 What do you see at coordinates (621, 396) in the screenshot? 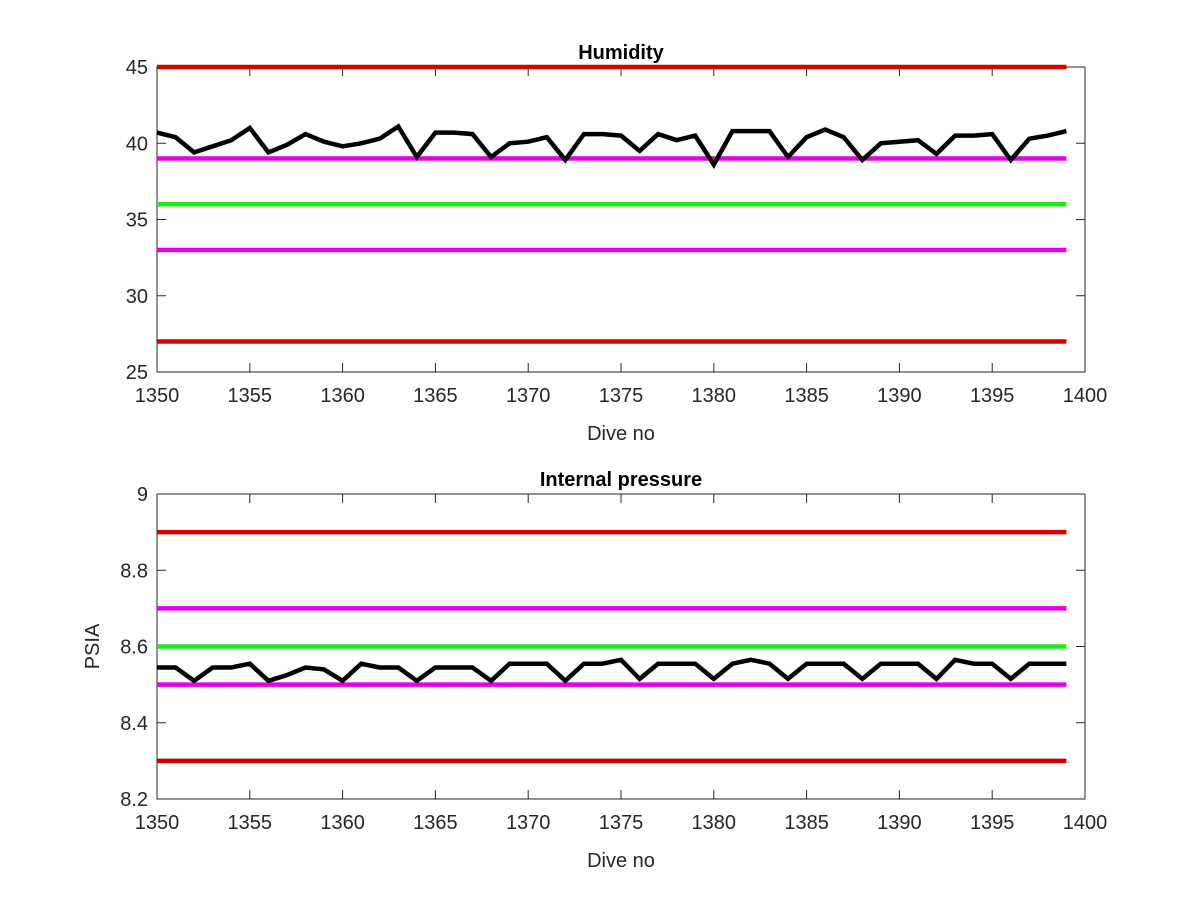
I see `humidity-x-tick-label: 1375` at bounding box center [621, 396].